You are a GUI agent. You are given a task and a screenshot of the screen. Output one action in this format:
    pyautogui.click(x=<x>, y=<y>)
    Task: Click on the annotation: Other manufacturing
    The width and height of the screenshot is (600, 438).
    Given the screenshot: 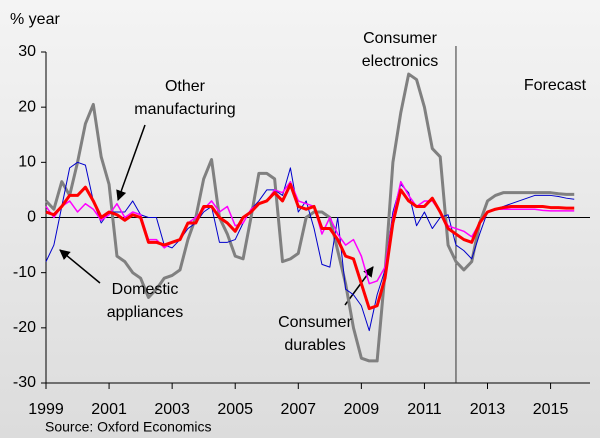 What is the action you would take?
    pyautogui.click(x=185, y=98)
    